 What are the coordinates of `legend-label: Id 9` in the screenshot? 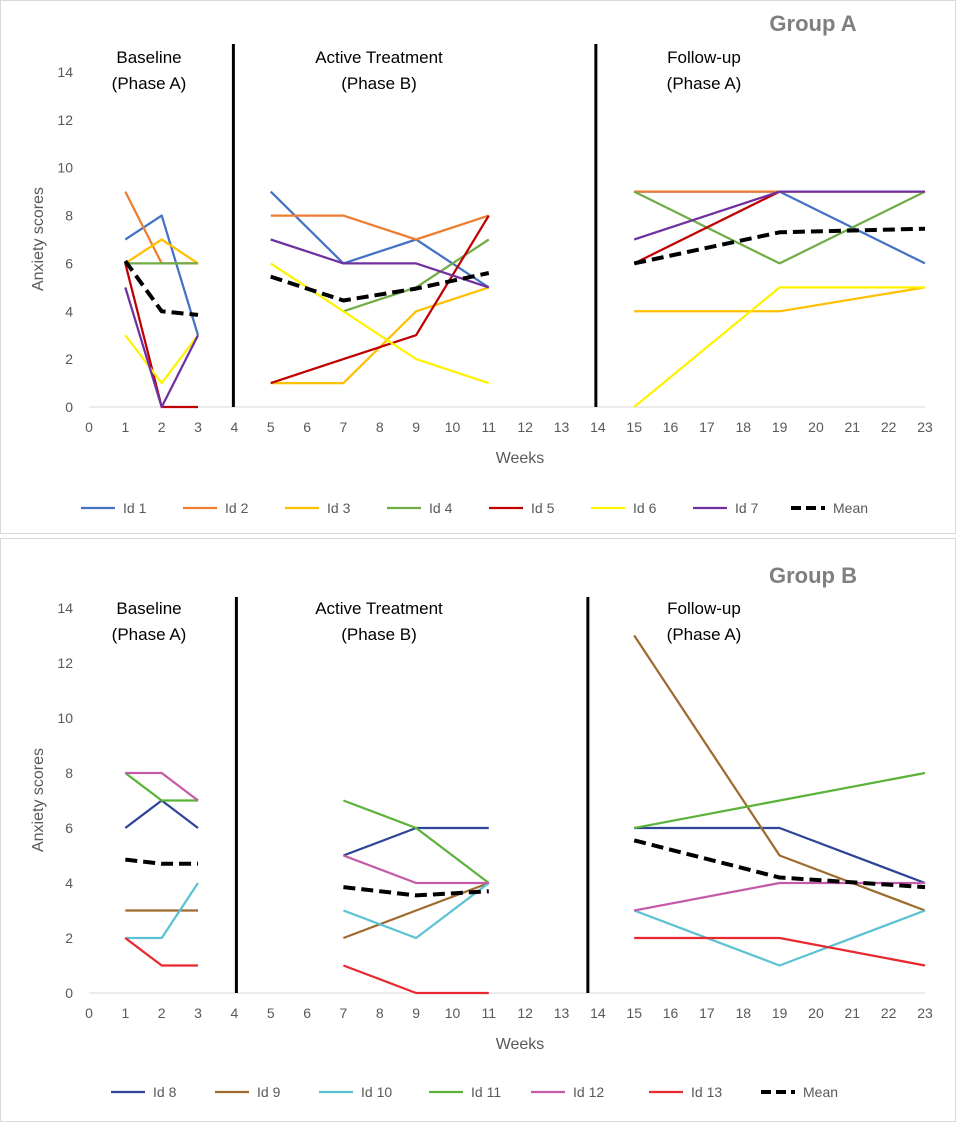 It's located at (269, 1092).